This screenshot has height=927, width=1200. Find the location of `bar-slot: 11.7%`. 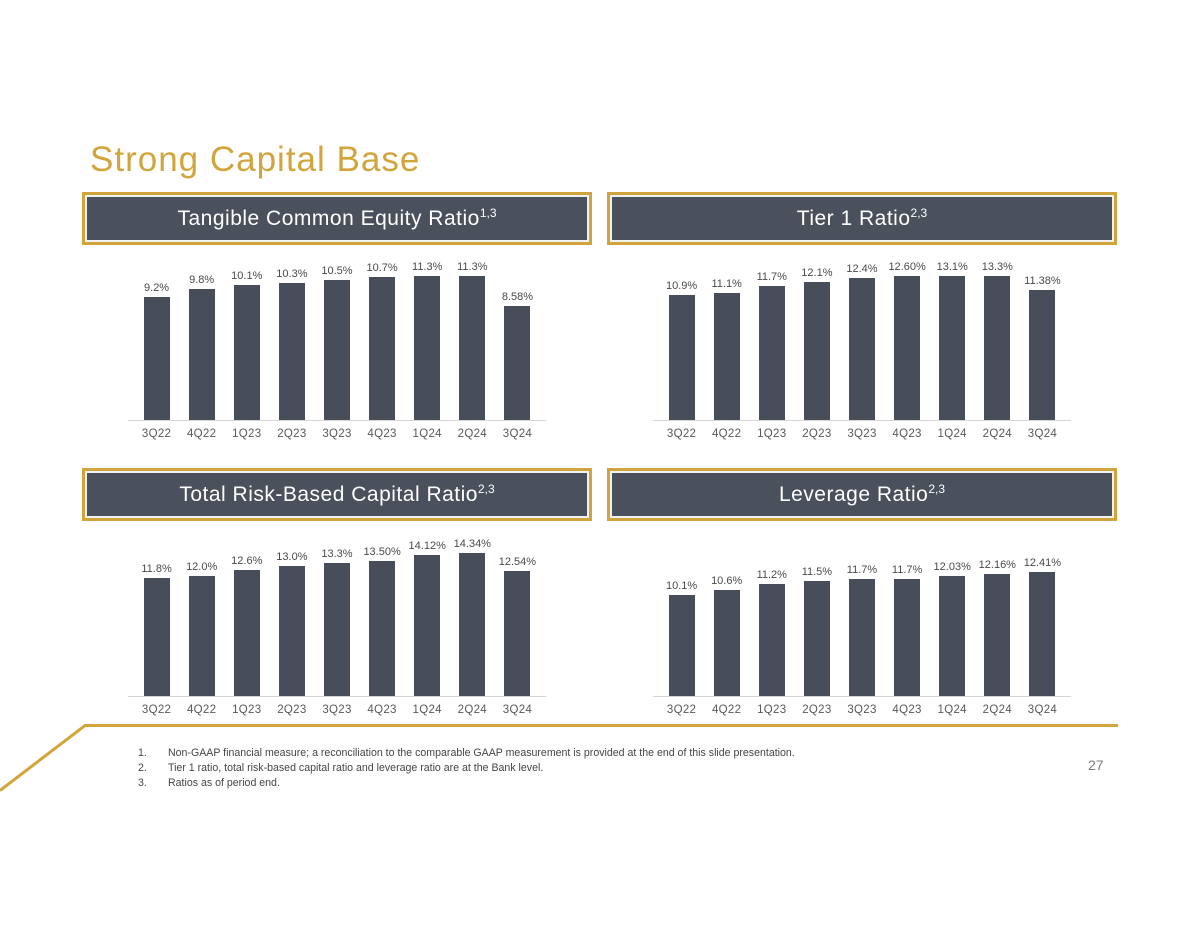

bar-slot: 11.7% is located at coordinates (907, 616).